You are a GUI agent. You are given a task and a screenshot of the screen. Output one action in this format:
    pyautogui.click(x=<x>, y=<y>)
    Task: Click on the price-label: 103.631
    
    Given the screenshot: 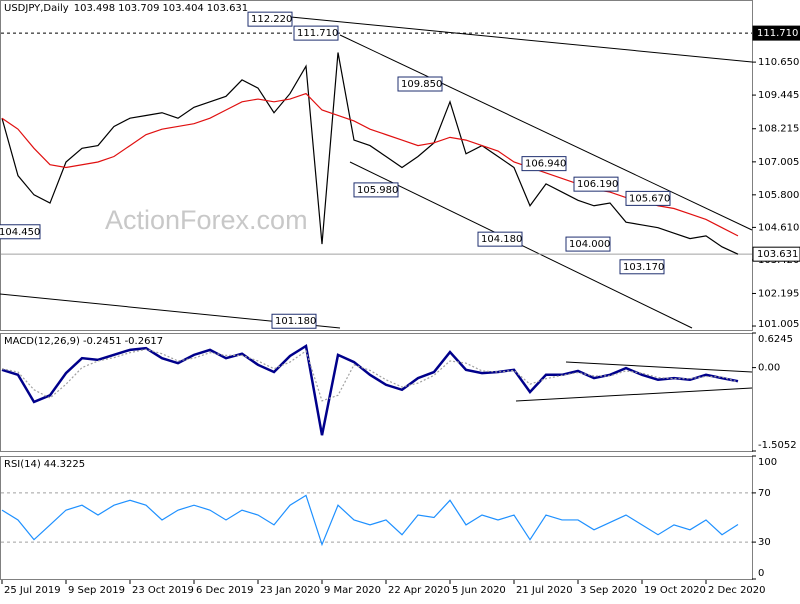 What is the action you would take?
    pyautogui.click(x=777, y=254)
    